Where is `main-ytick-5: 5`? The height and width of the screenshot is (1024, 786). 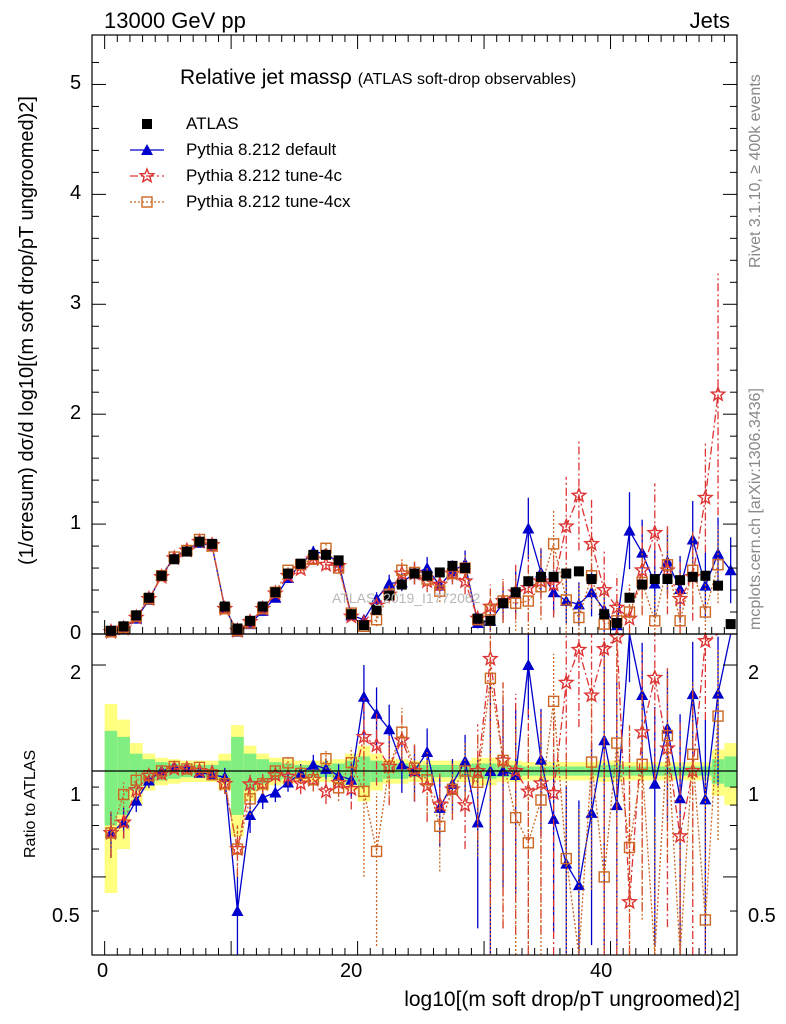 main-ytick-5: 5 is located at coordinates (76, 83).